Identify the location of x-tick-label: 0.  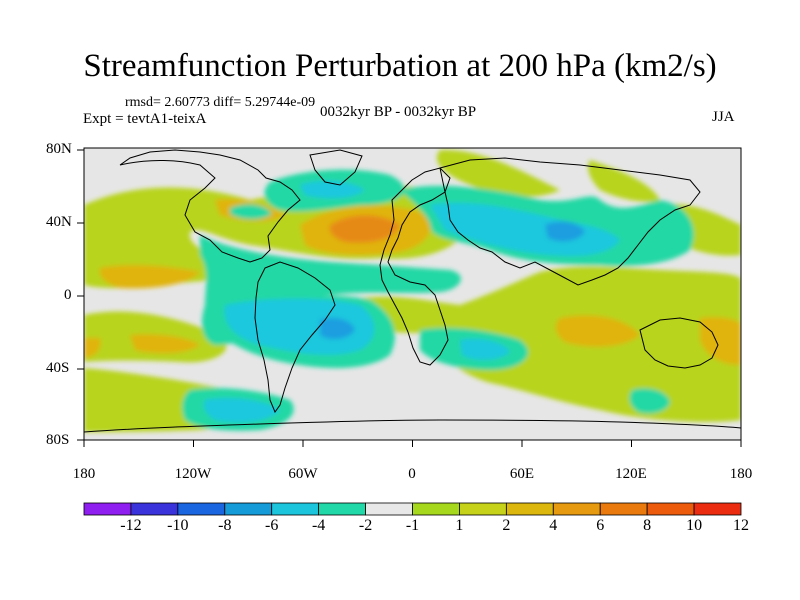
(412, 474).